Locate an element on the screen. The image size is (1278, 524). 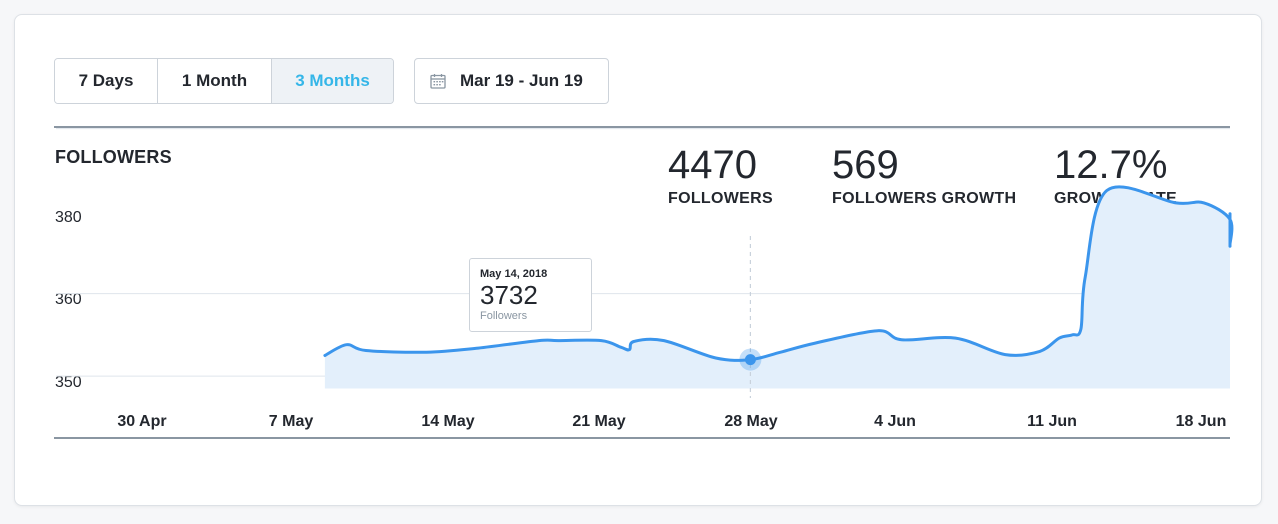
tooltip-value: 3732 is located at coordinates (509, 295).